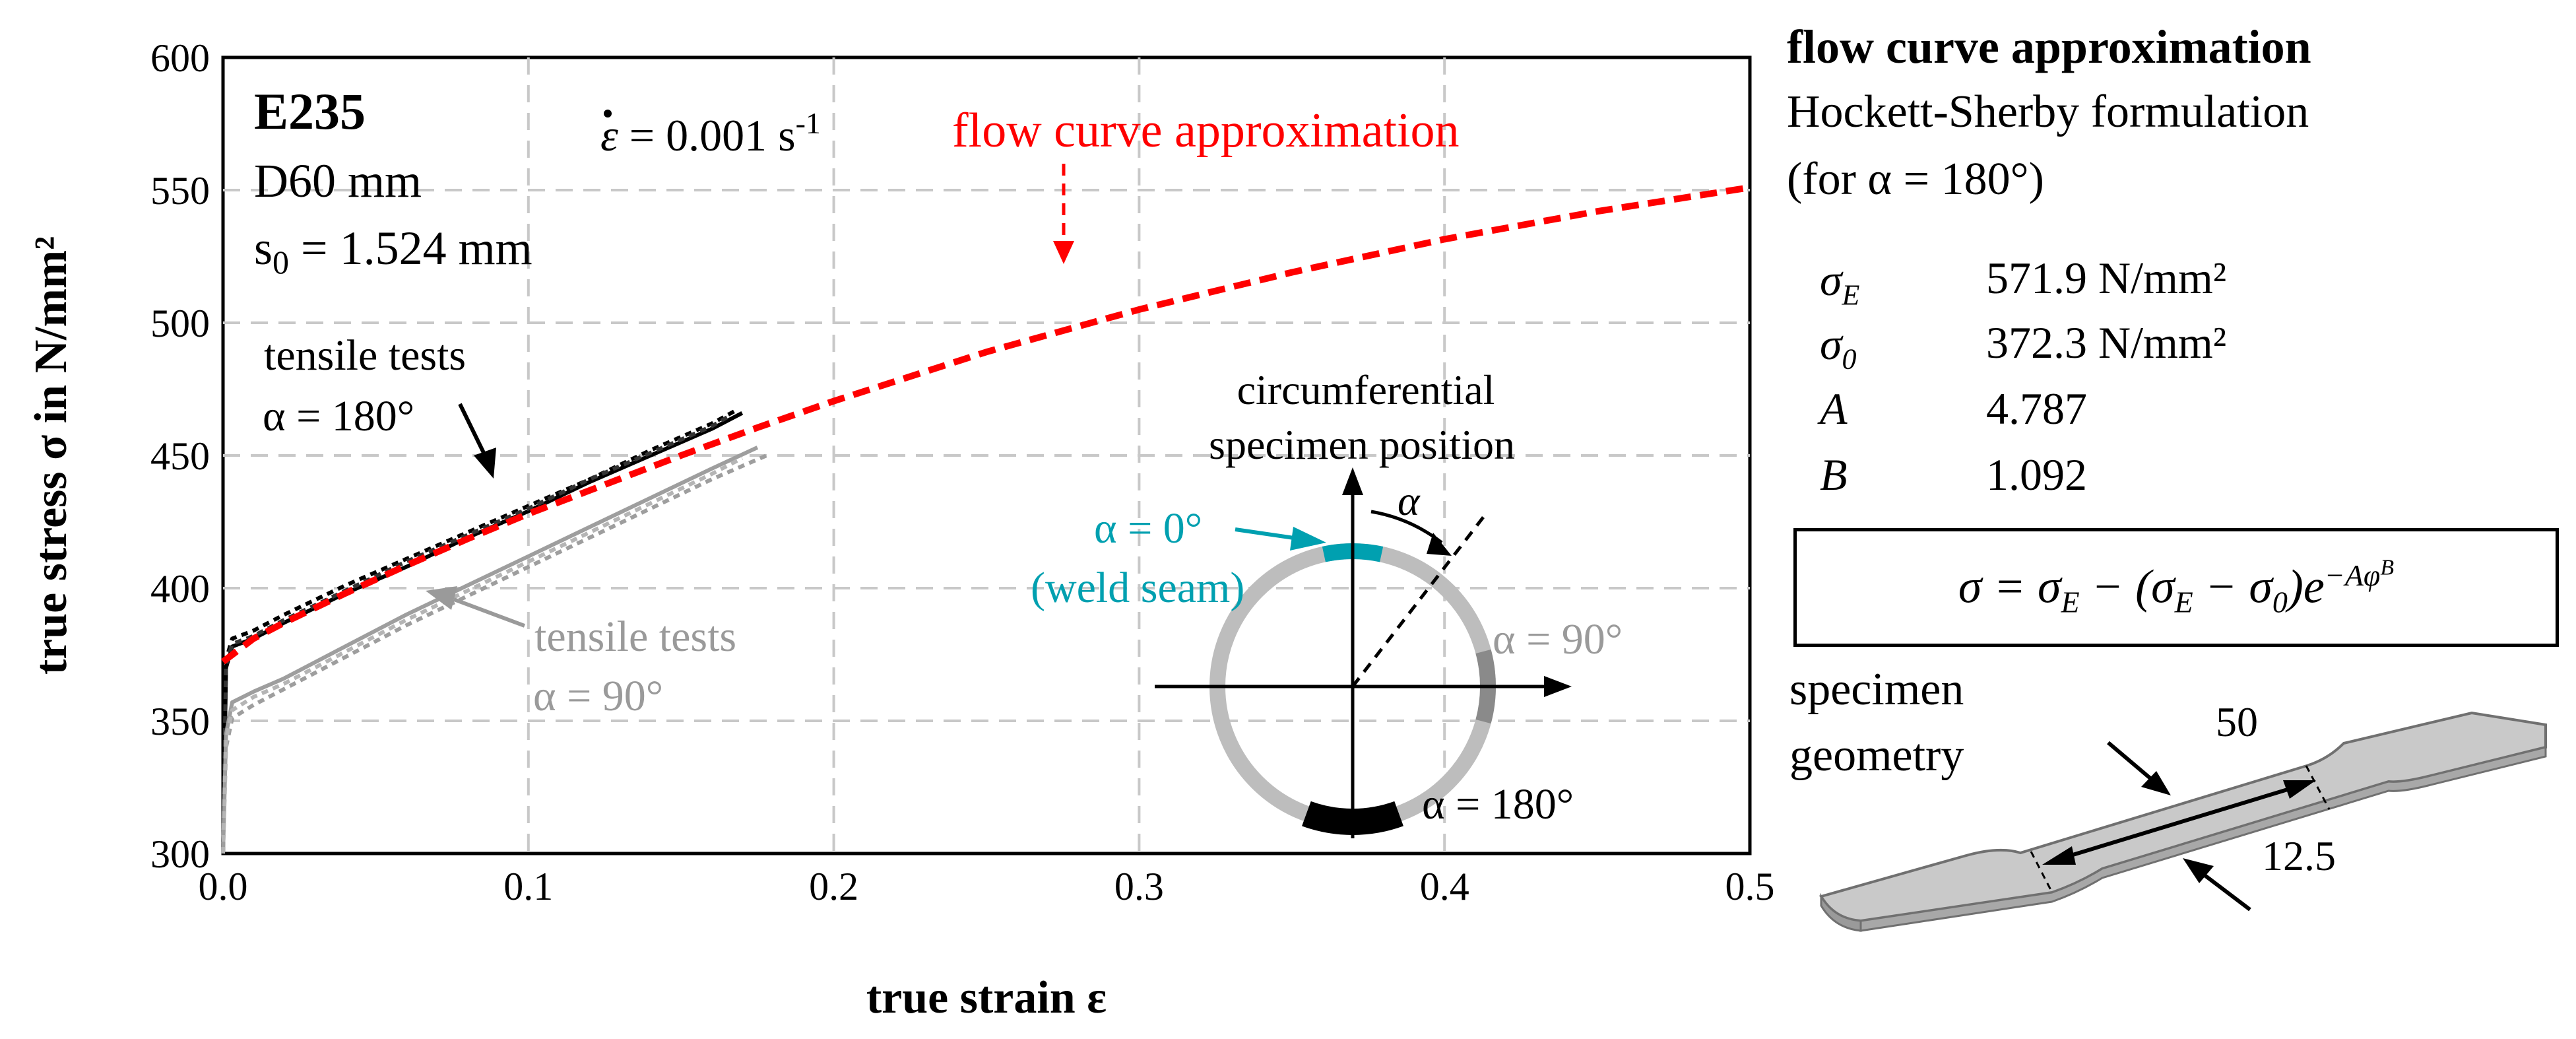 The width and height of the screenshot is (2576, 1039). What do you see at coordinates (2156, 783) in the screenshot?
I see `width-arrowhead-top` at bounding box center [2156, 783].